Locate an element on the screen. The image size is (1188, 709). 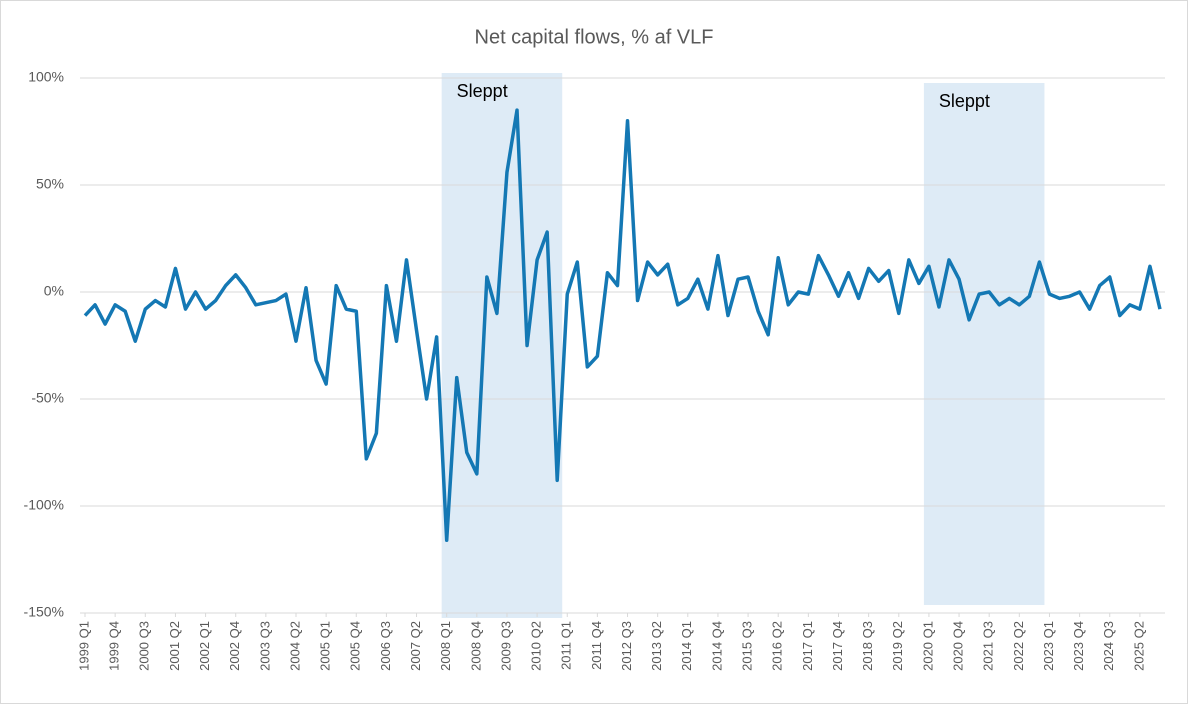
x-tick-label: 2021 Q3 is located at coordinates (988, 646).